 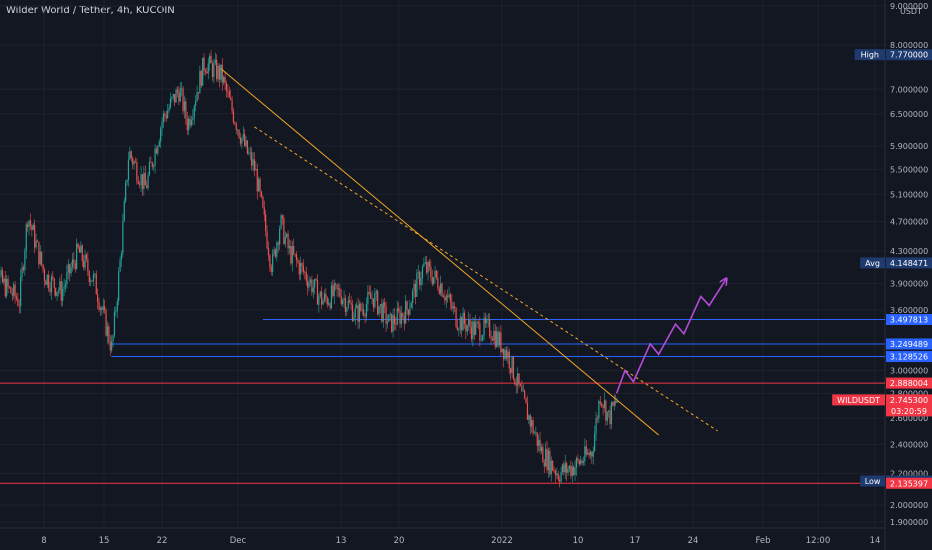 I want to click on price-label-value: 2.135397, so click(x=909, y=483).